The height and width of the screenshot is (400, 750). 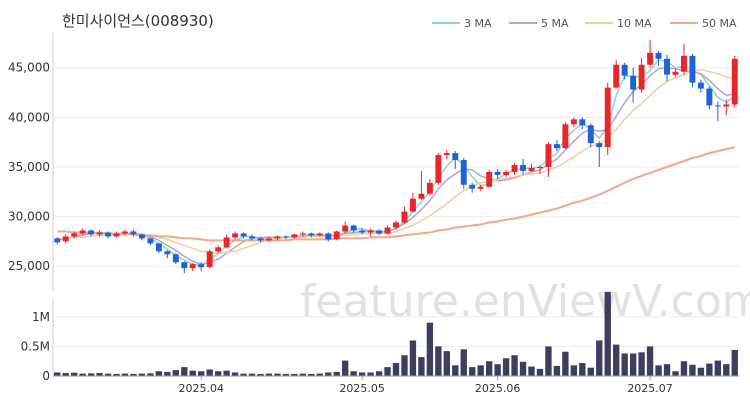 What do you see at coordinates (478, 23) in the screenshot?
I see `legend-label: 3 MA` at bounding box center [478, 23].